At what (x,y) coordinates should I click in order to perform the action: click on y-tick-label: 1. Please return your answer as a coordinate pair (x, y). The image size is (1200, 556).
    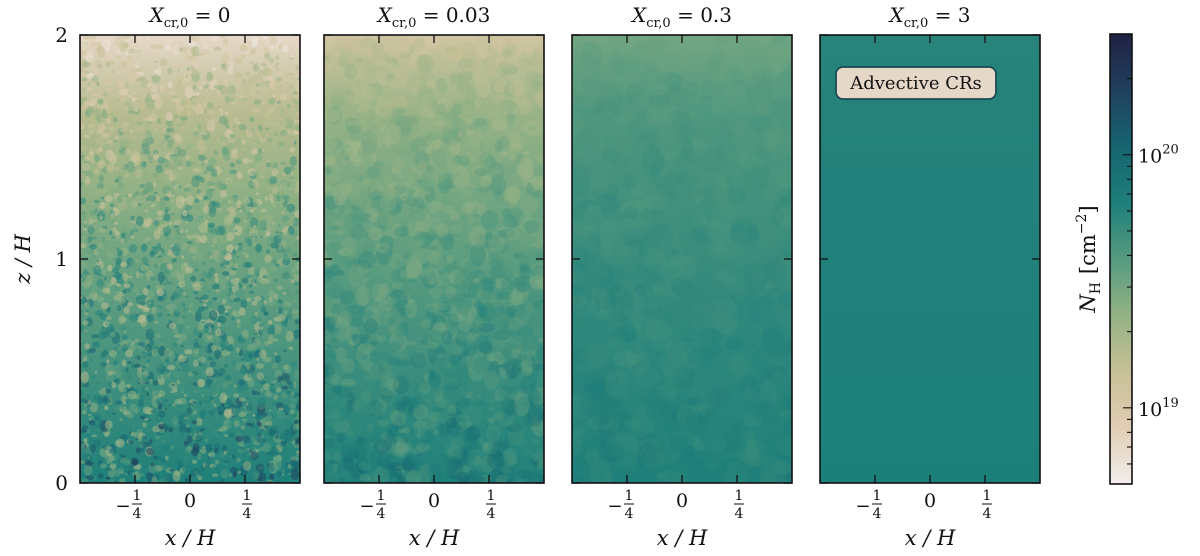
    Looking at the image, I should click on (61, 259).